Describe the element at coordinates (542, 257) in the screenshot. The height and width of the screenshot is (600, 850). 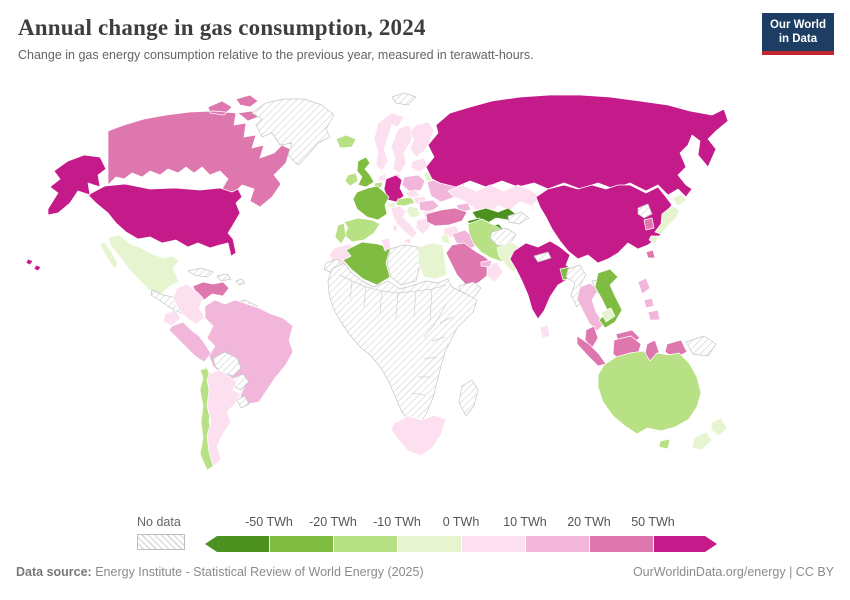
I see `country-nepal` at that location.